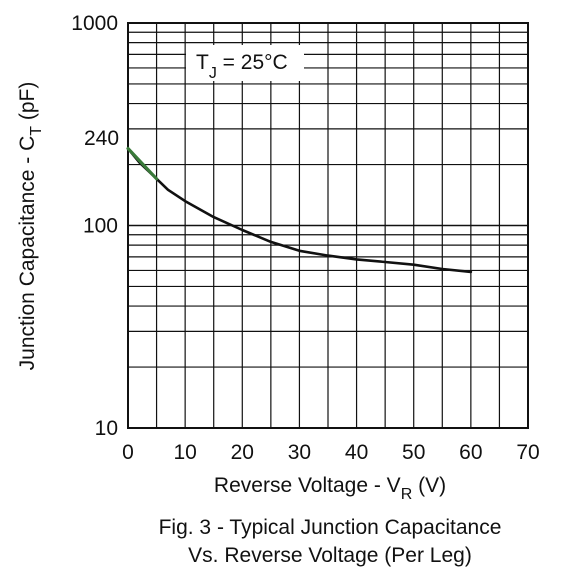 This screenshot has width=575, height=580. I want to click on x-tick-label: 40, so click(356, 452).